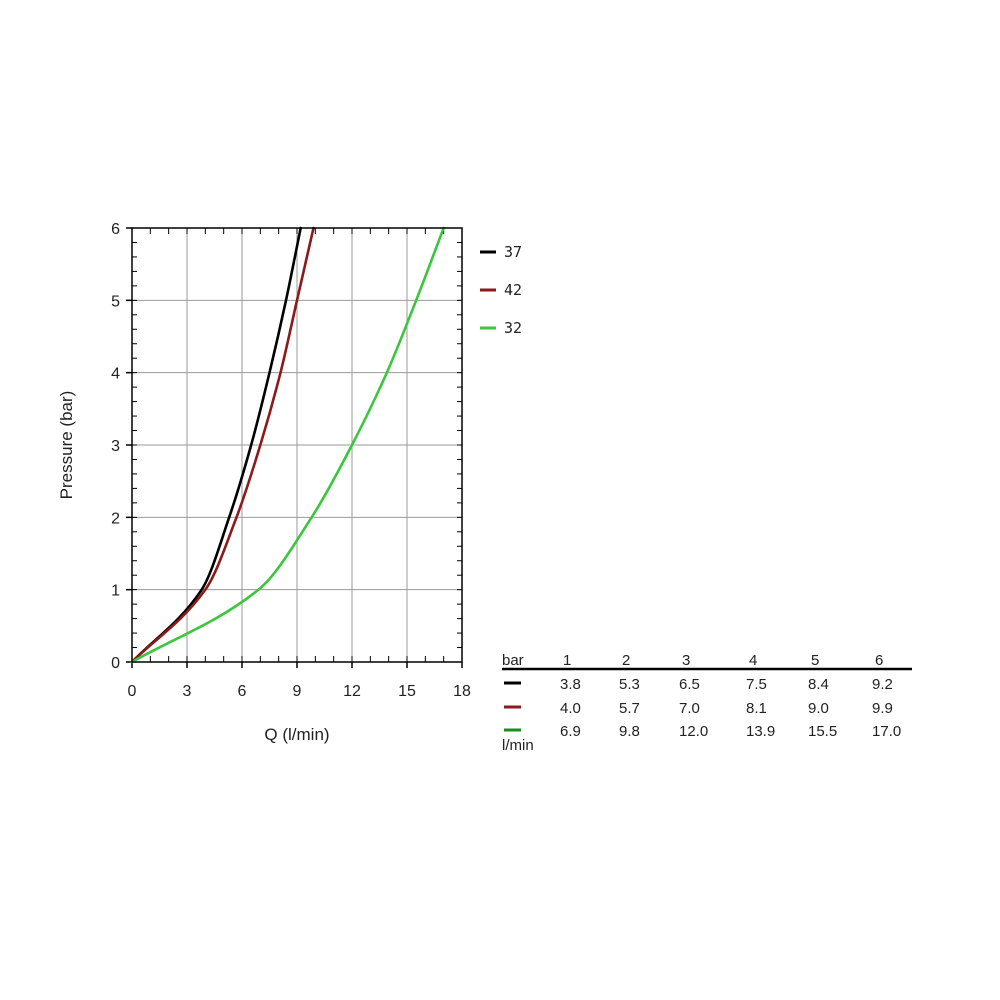  Describe the element at coordinates (296, 734) in the screenshot. I see `x-axis-title: Q (l/min)` at that location.